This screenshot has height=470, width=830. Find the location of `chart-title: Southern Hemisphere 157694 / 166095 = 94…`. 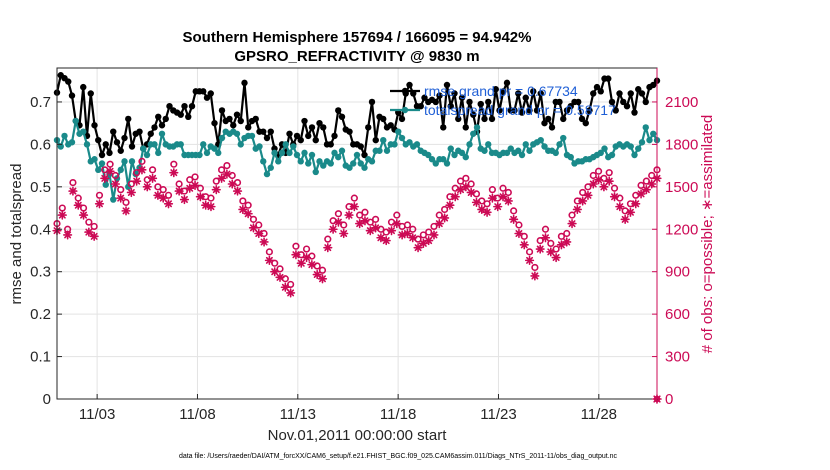

chart-title: Southern Hemisphere 157694 / 166095 = 94… is located at coordinates (357, 37).